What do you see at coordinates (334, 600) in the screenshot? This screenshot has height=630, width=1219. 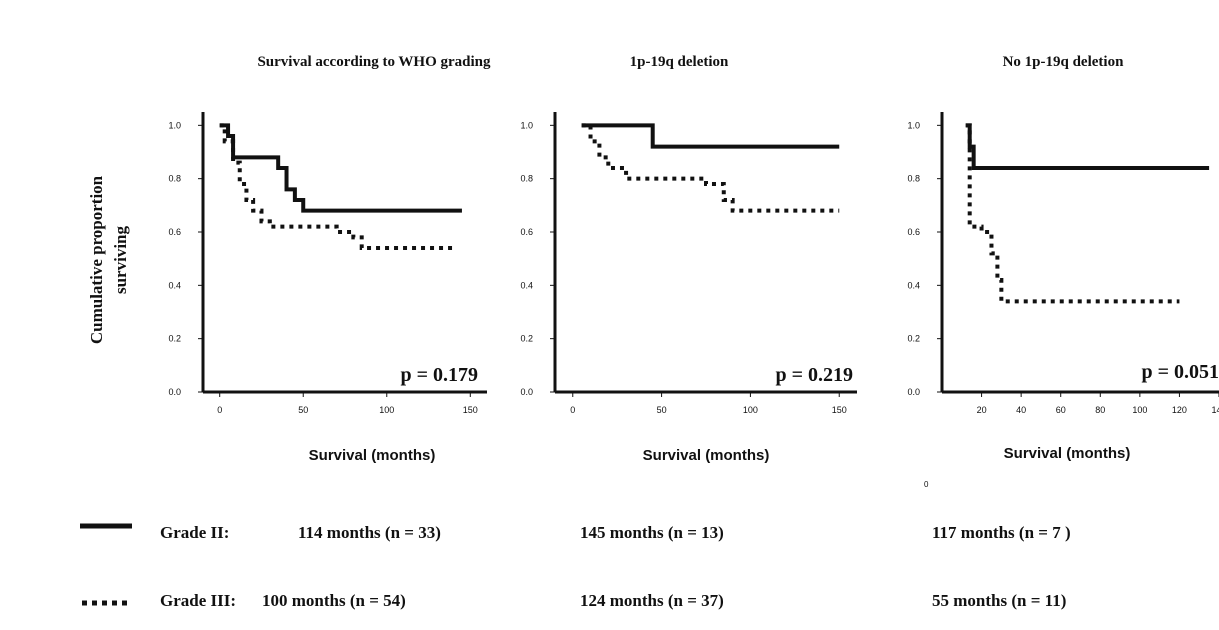 I see `legend-grade-iii-who: 100 months (n = 54)` at bounding box center [334, 600].